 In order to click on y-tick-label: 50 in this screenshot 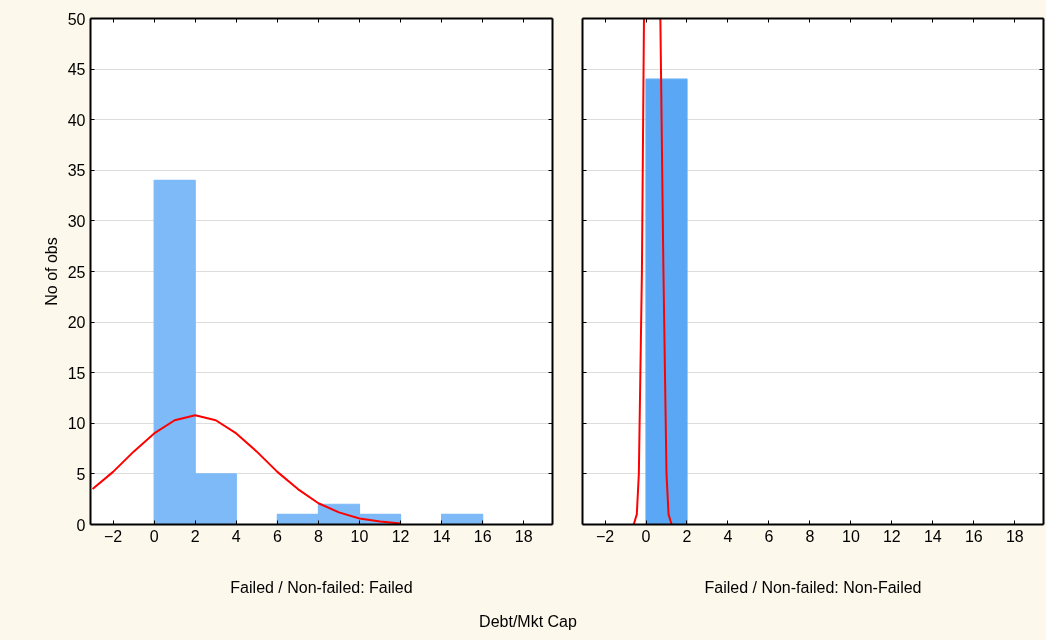, I will do `click(76, 19)`.